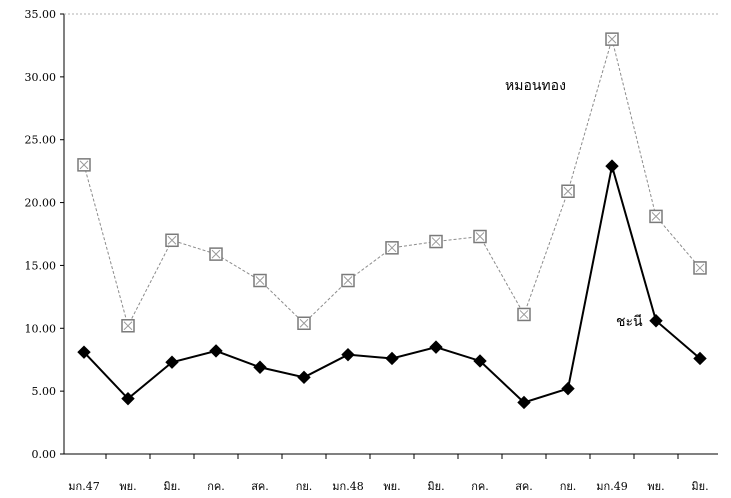 The image size is (731, 498). What do you see at coordinates (44, 454) in the screenshot?
I see `y-tick-label: 0.00` at bounding box center [44, 454].